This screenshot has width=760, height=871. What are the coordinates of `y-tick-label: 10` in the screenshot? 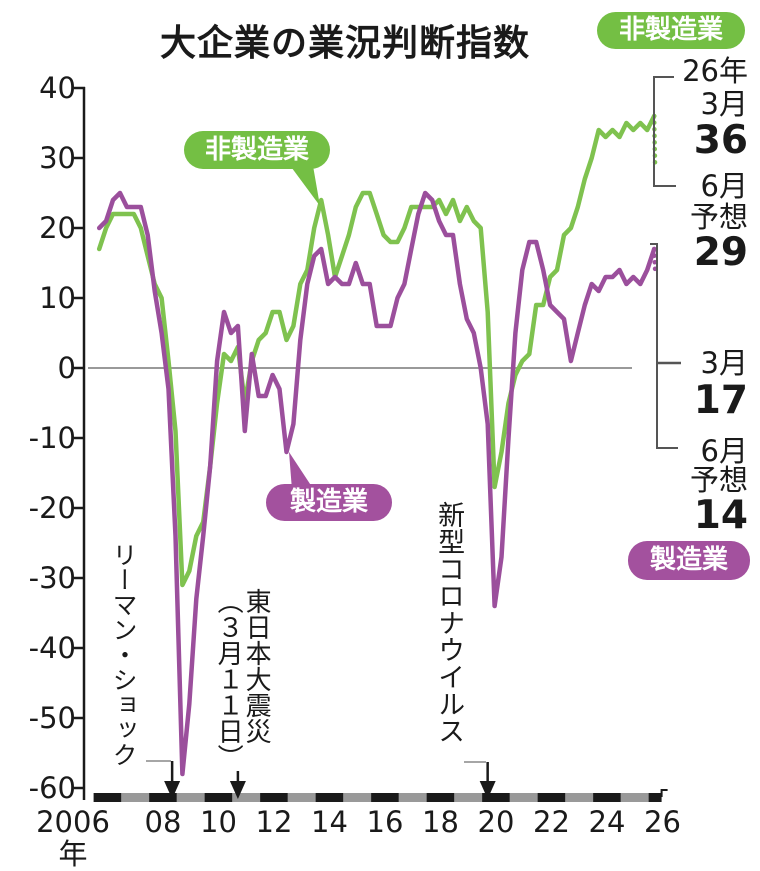 It's located at (57, 298).